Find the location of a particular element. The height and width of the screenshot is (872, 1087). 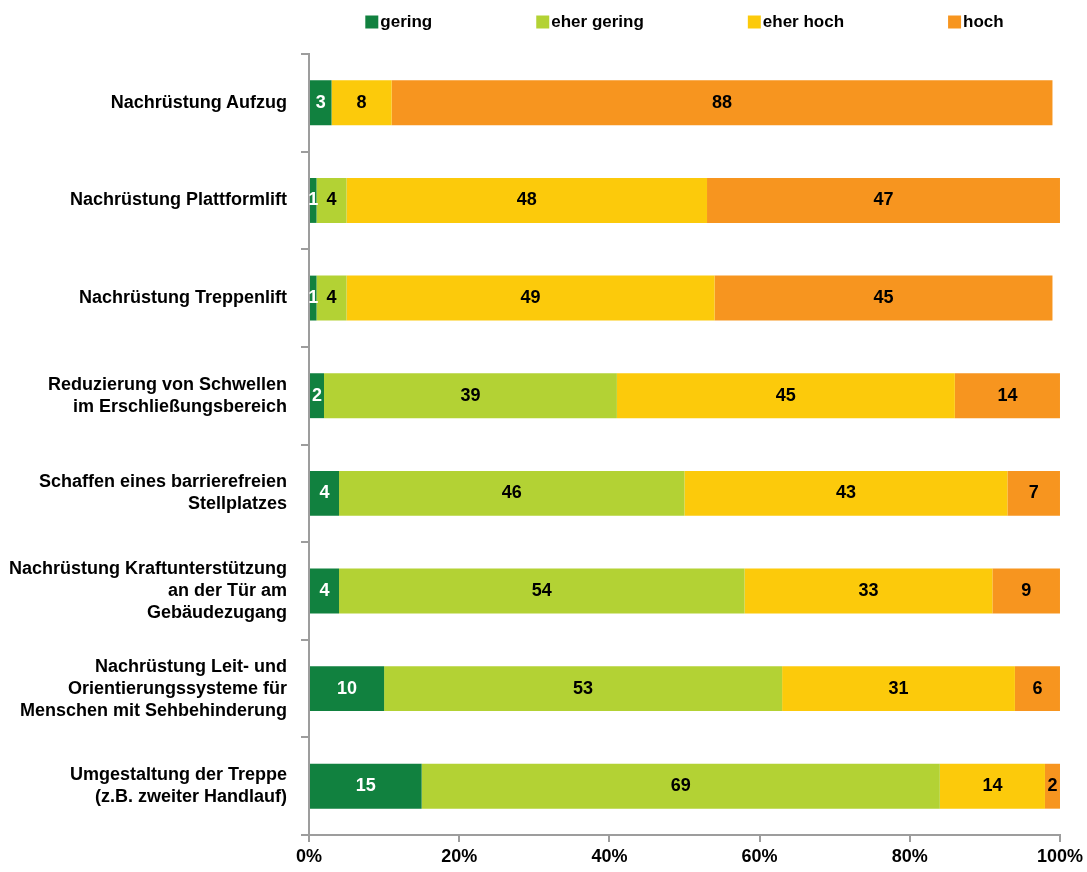

data-label: 31 is located at coordinates (898, 687).